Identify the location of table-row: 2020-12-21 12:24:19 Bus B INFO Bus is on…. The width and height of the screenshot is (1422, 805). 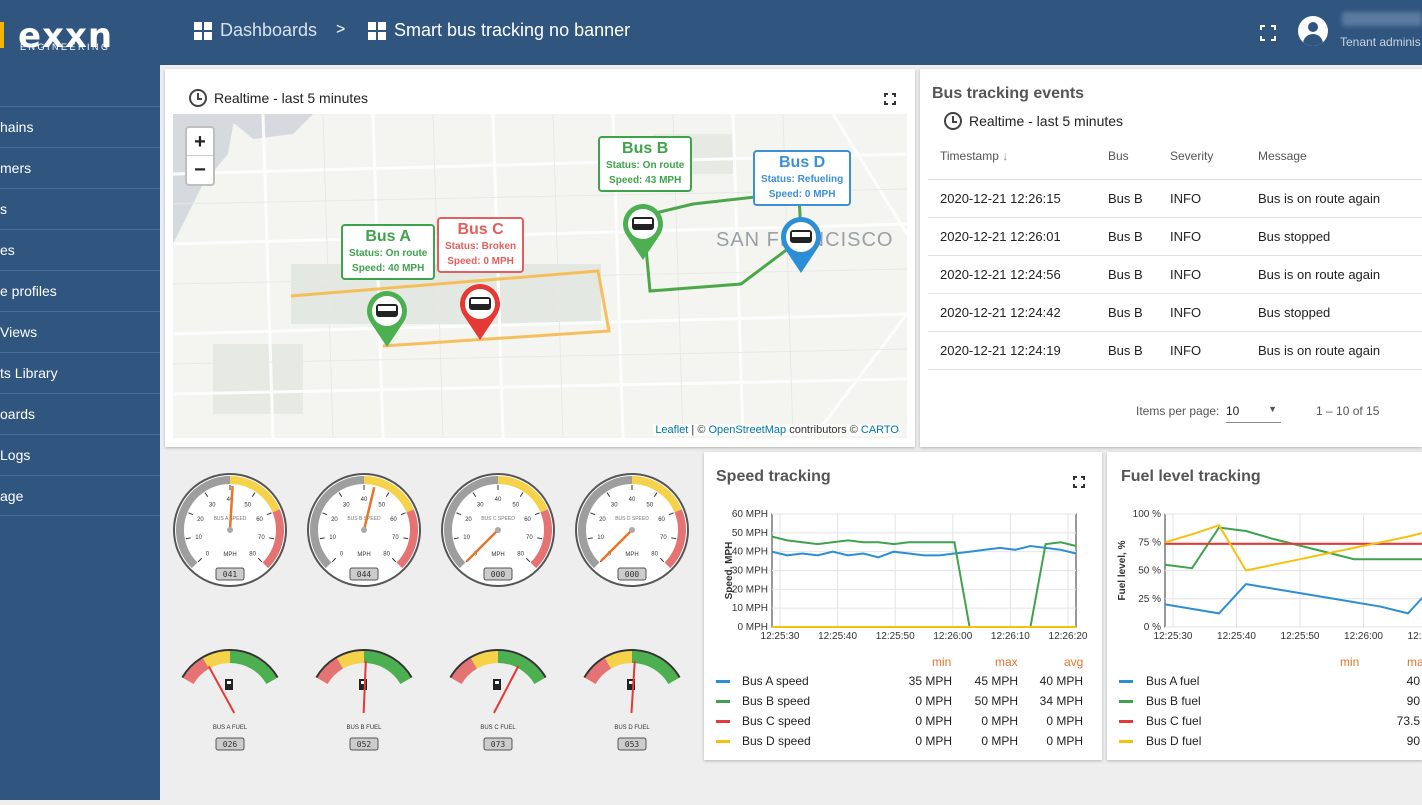
(1175, 350).